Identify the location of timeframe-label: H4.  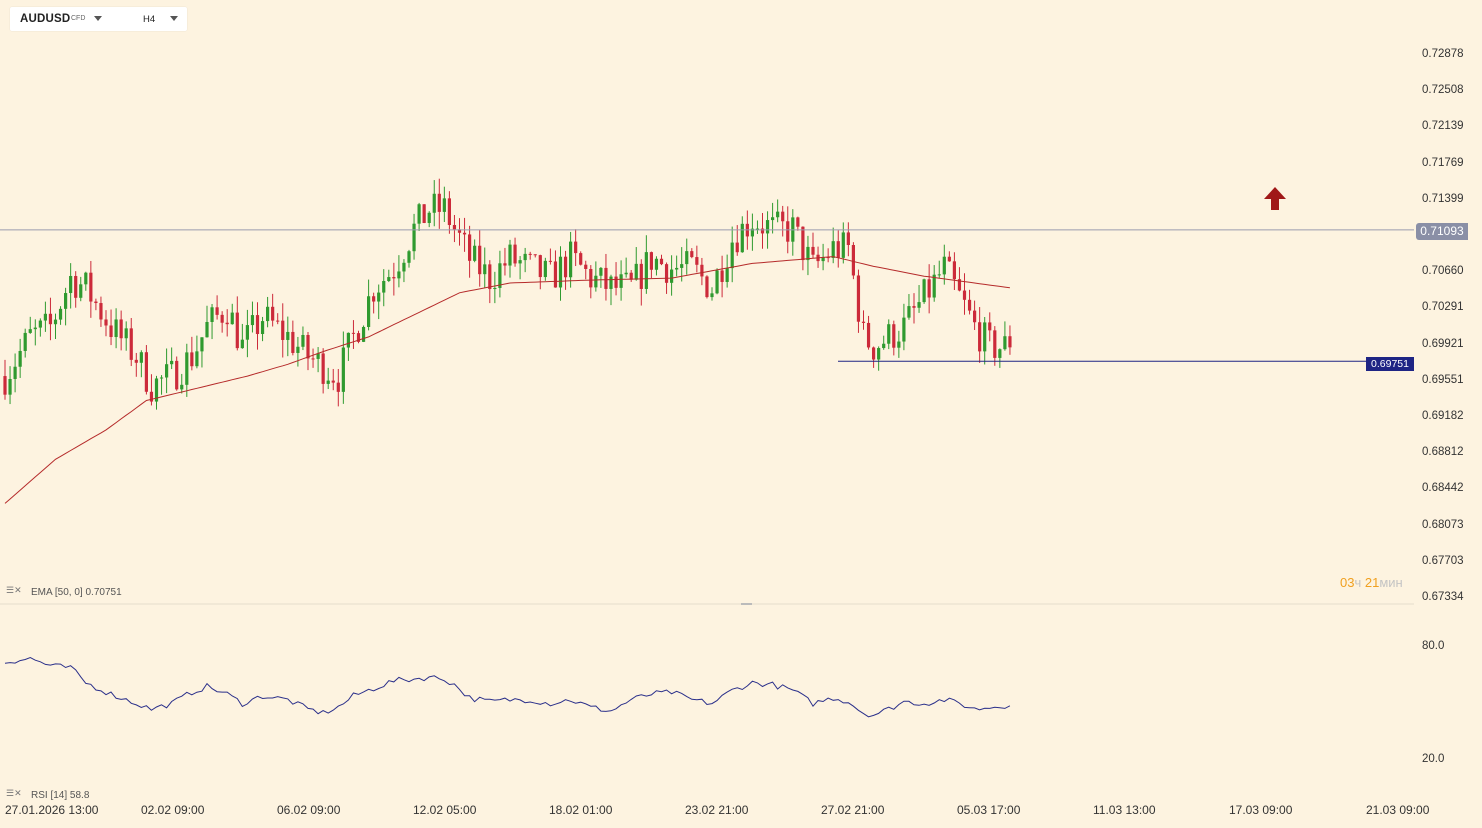
(149, 19).